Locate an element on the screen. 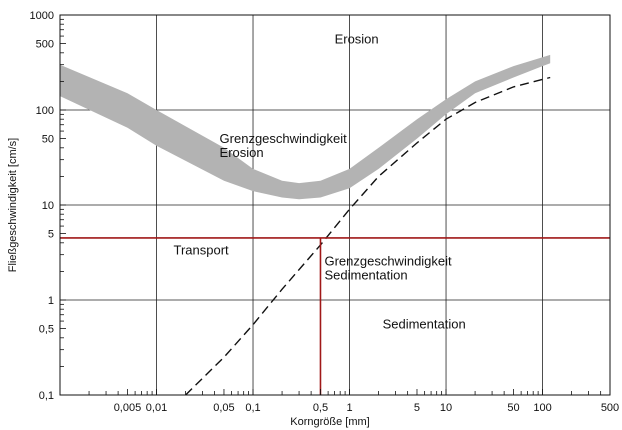  x-tick-label: 1 is located at coordinates (349, 408).